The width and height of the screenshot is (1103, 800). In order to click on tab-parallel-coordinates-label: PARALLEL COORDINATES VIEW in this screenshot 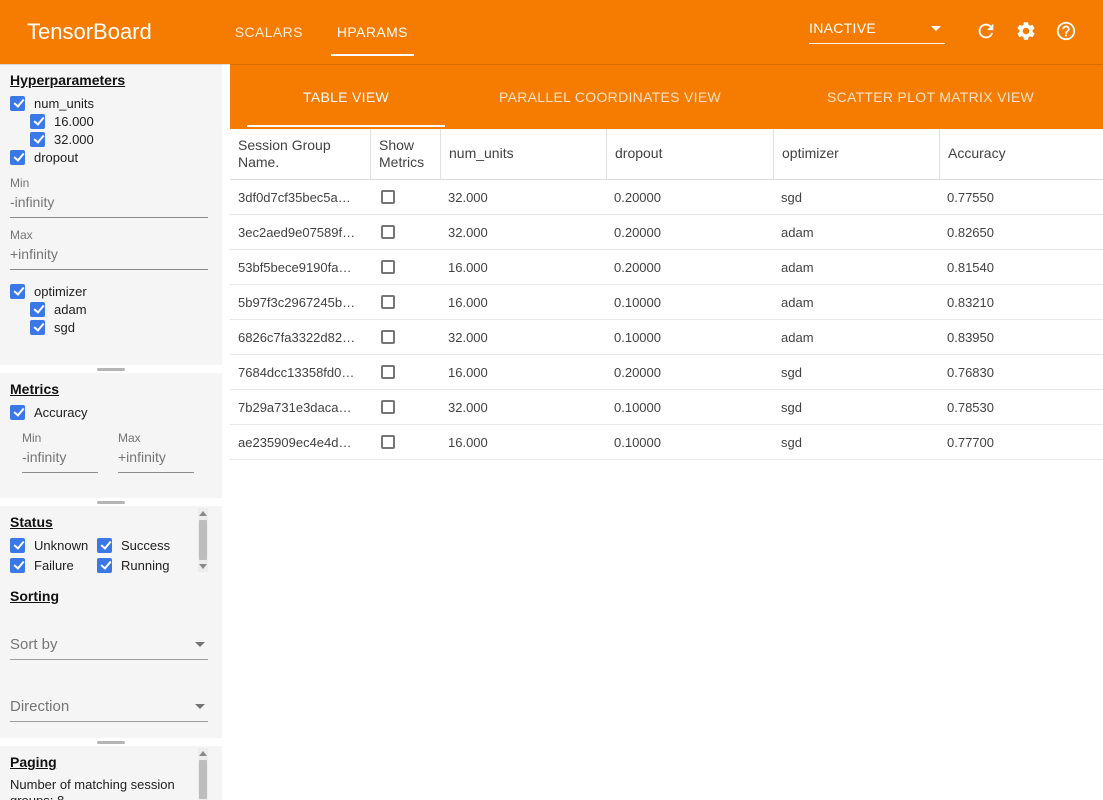, I will do `click(610, 96)`.